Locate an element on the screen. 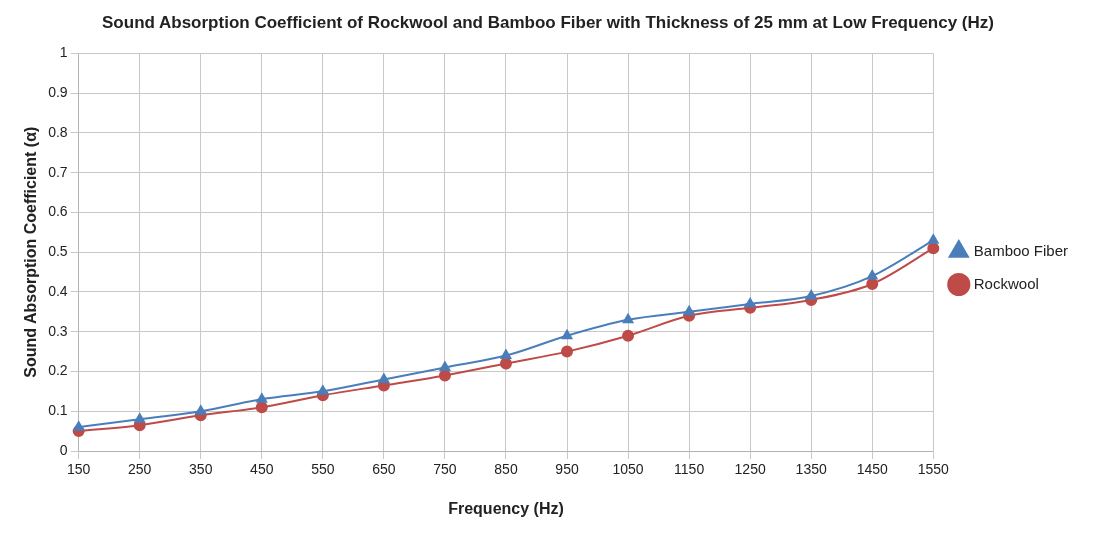 The height and width of the screenshot is (539, 1107). x-axis-title: Frequency (Hz) is located at coordinates (506, 508).